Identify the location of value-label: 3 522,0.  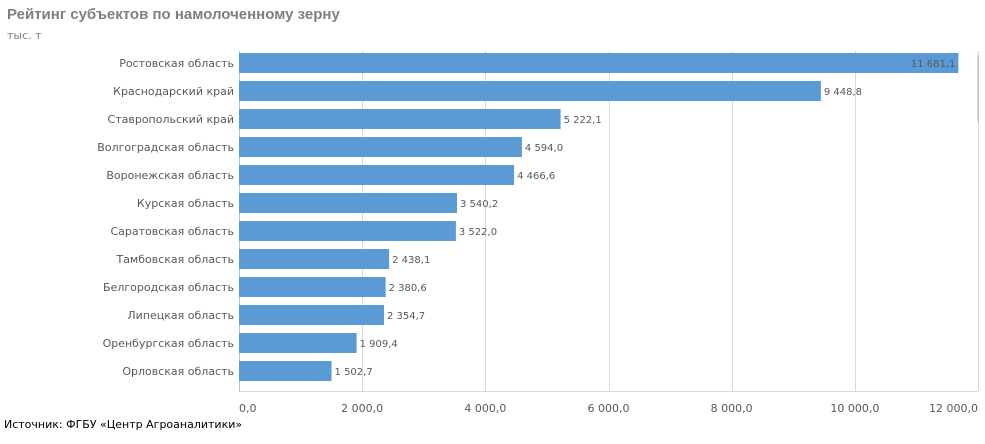
(478, 232).